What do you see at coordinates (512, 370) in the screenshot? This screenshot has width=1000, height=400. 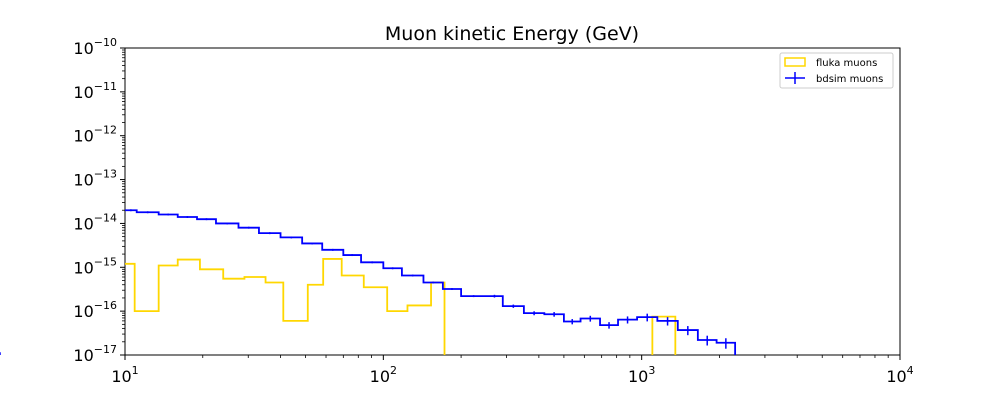 I see `x-axis: 10¹ 10² 10³ 10⁴` at bounding box center [512, 370].